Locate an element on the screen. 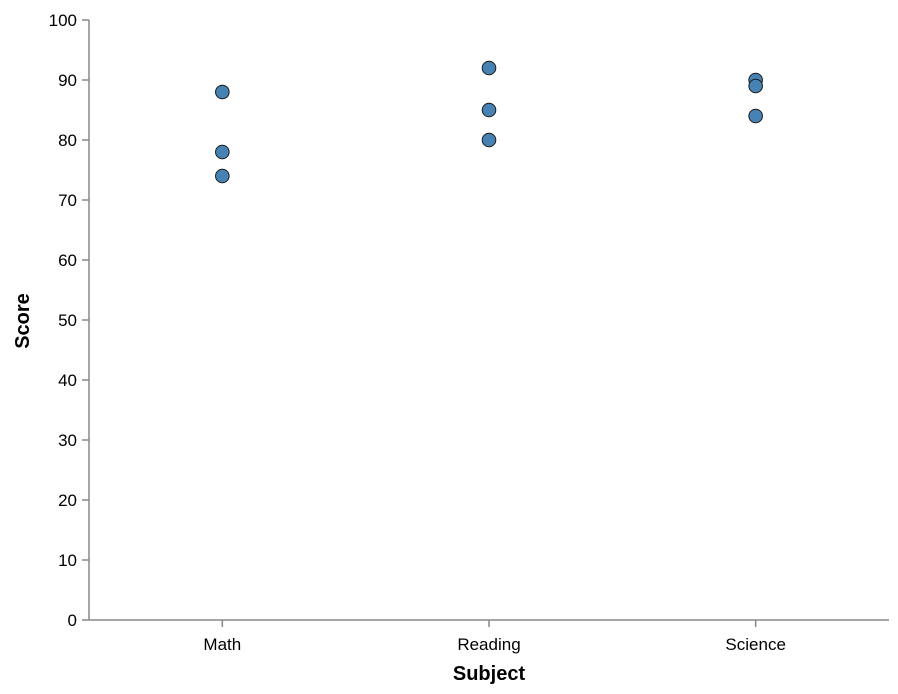  y-tick-label: 100 is located at coordinates (63, 20).